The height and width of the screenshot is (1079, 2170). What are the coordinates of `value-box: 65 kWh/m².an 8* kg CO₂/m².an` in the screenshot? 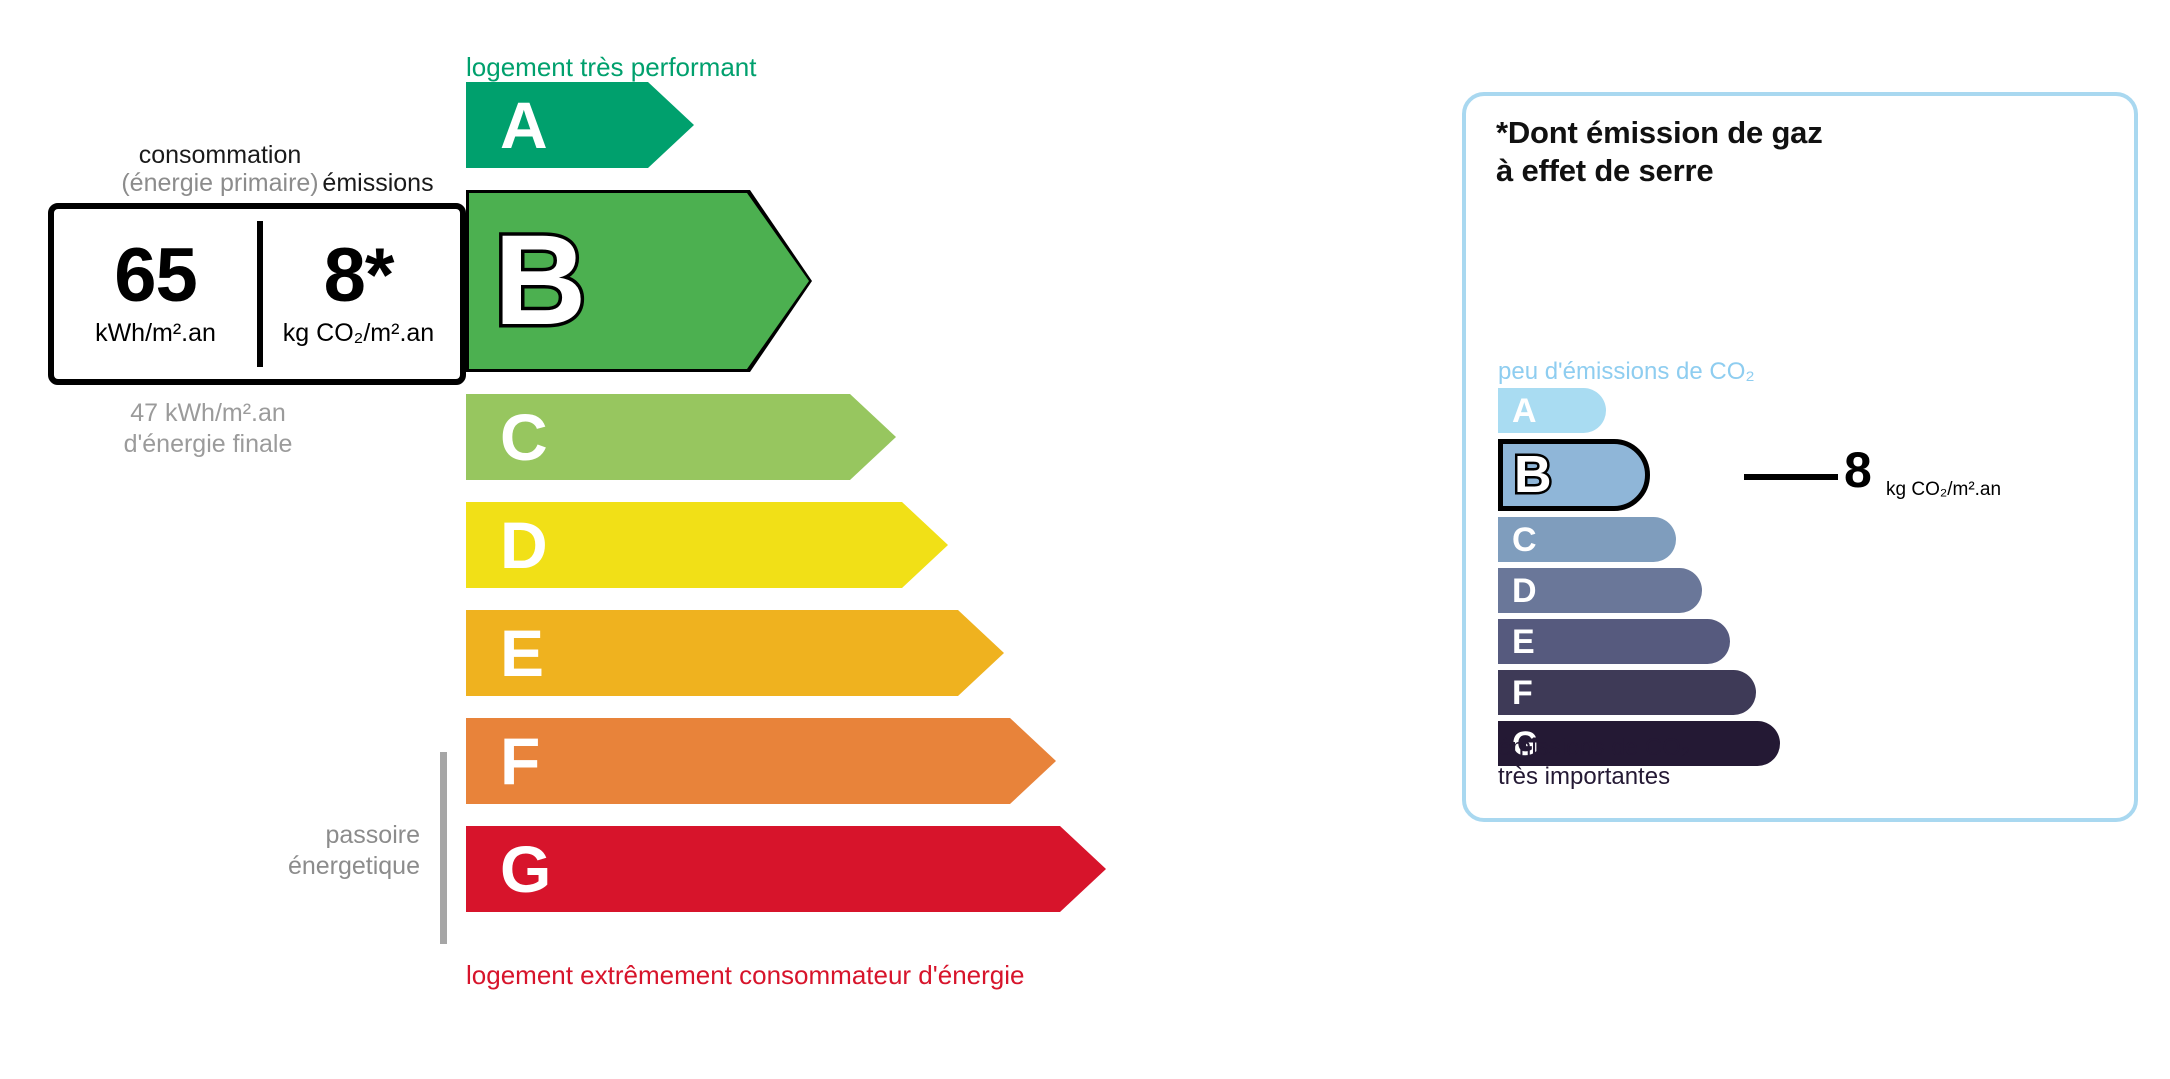 It's located at (257, 294).